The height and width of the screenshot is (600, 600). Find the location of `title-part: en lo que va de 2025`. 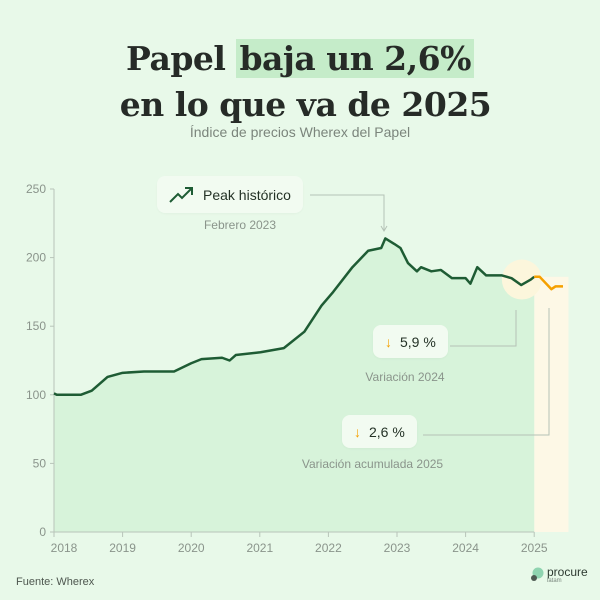

title-part: en lo que va de 2025 is located at coordinates (300, 104).